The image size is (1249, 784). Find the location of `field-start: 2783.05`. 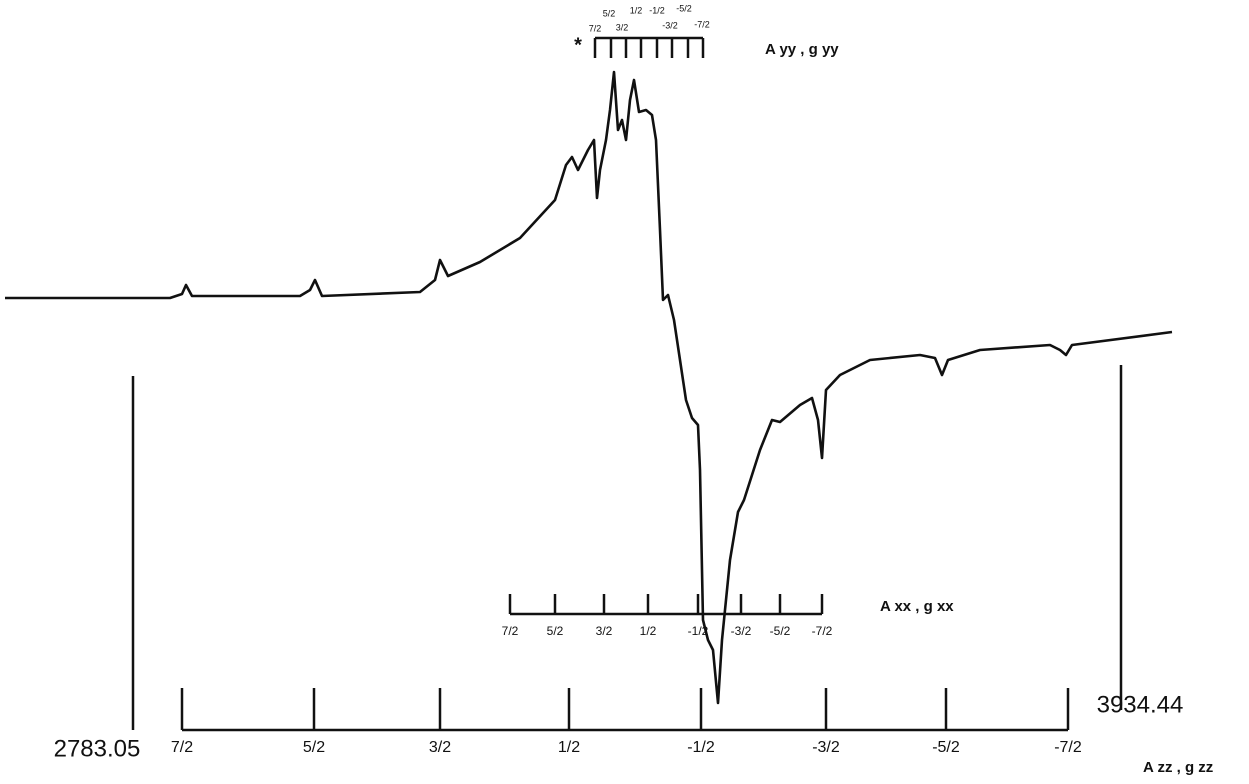

field-start: 2783.05 is located at coordinates (97, 748).